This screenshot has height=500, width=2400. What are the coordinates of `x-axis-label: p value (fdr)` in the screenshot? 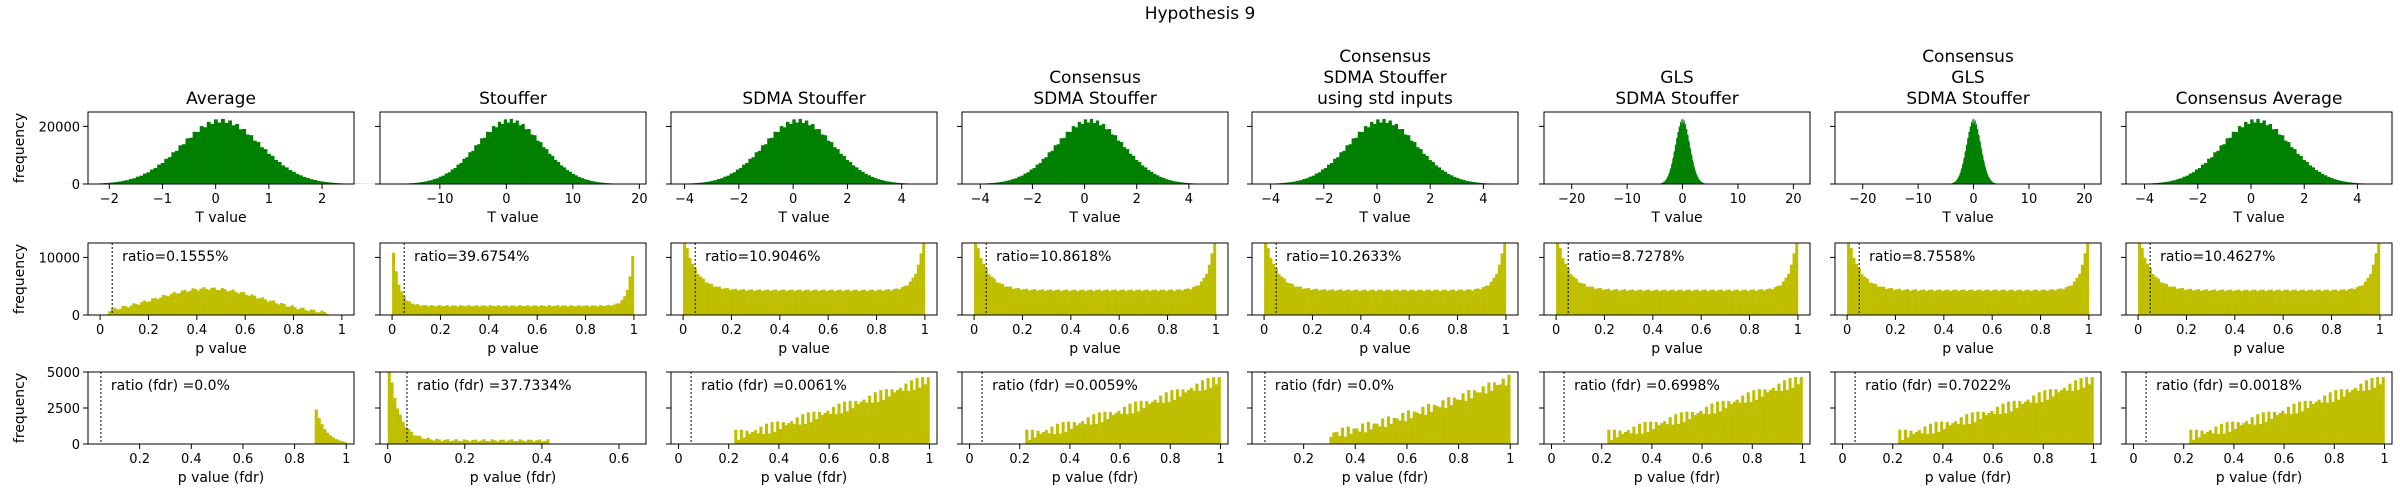 It's located at (804, 478).